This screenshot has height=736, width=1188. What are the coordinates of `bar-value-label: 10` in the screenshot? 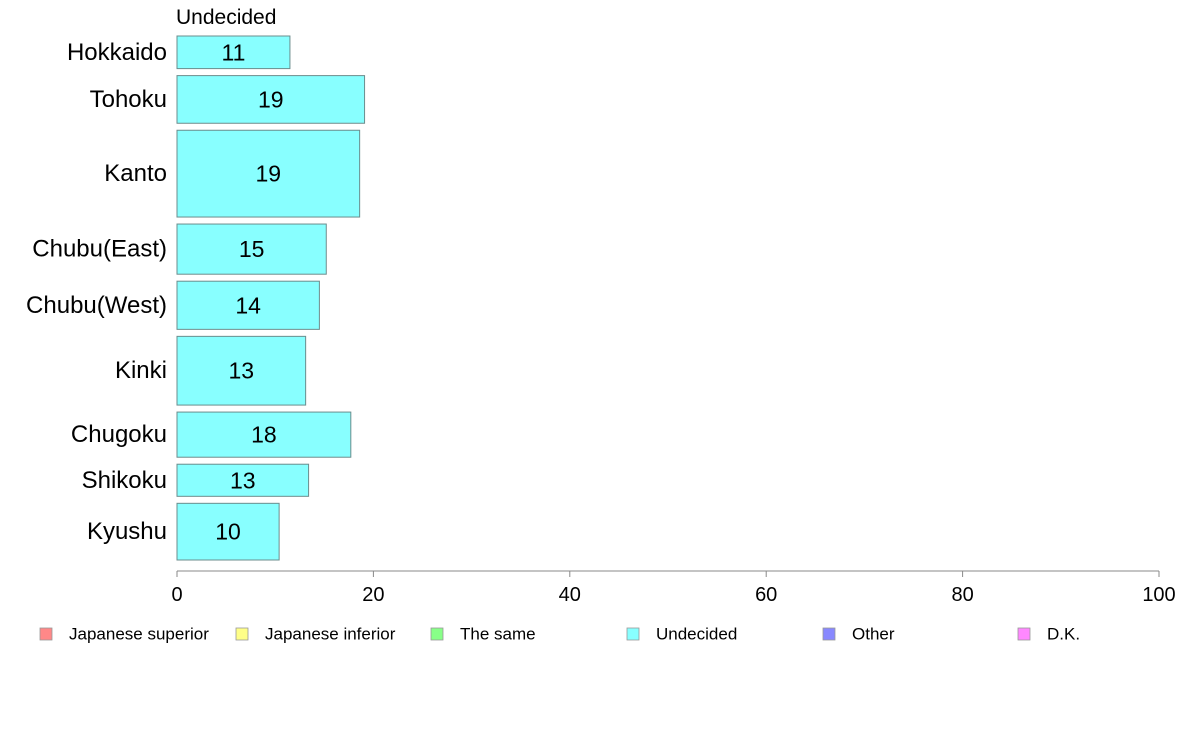 It's located at (228, 532).